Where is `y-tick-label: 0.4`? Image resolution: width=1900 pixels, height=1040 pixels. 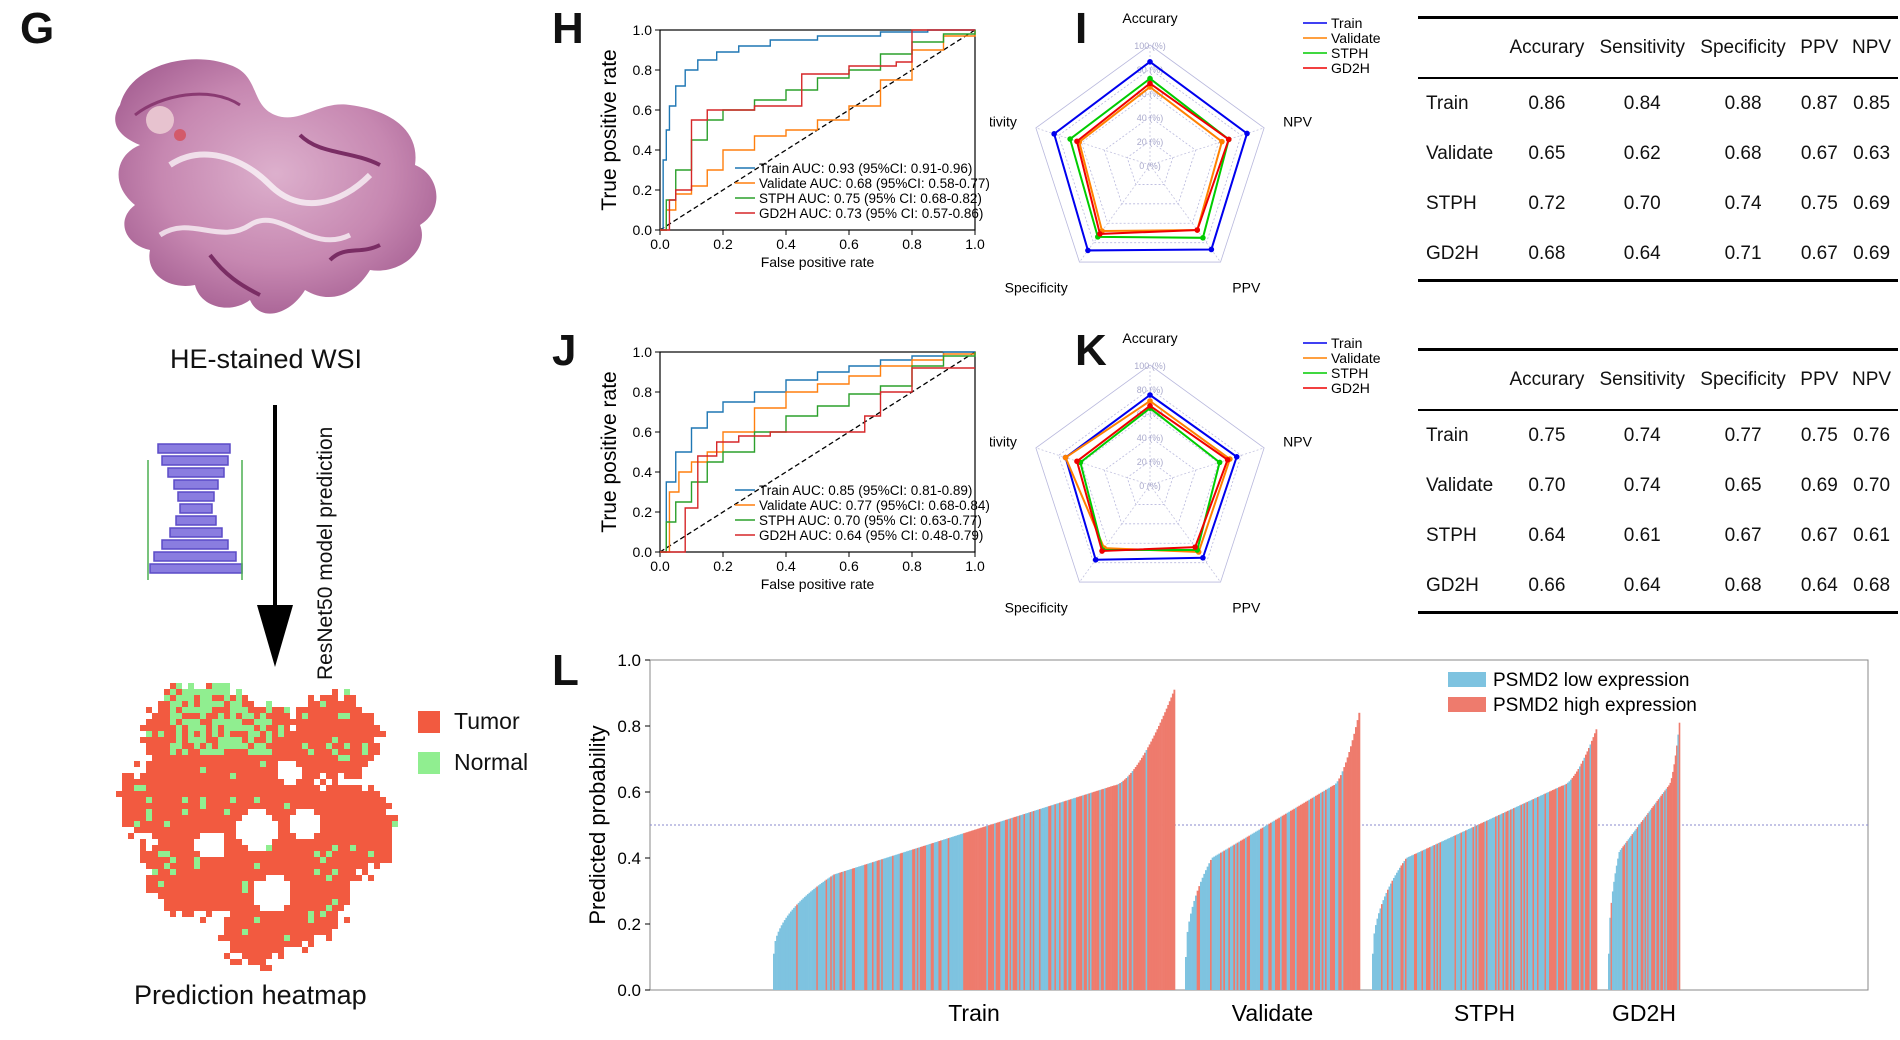
y-tick-label: 0.4 is located at coordinates (643, 150).